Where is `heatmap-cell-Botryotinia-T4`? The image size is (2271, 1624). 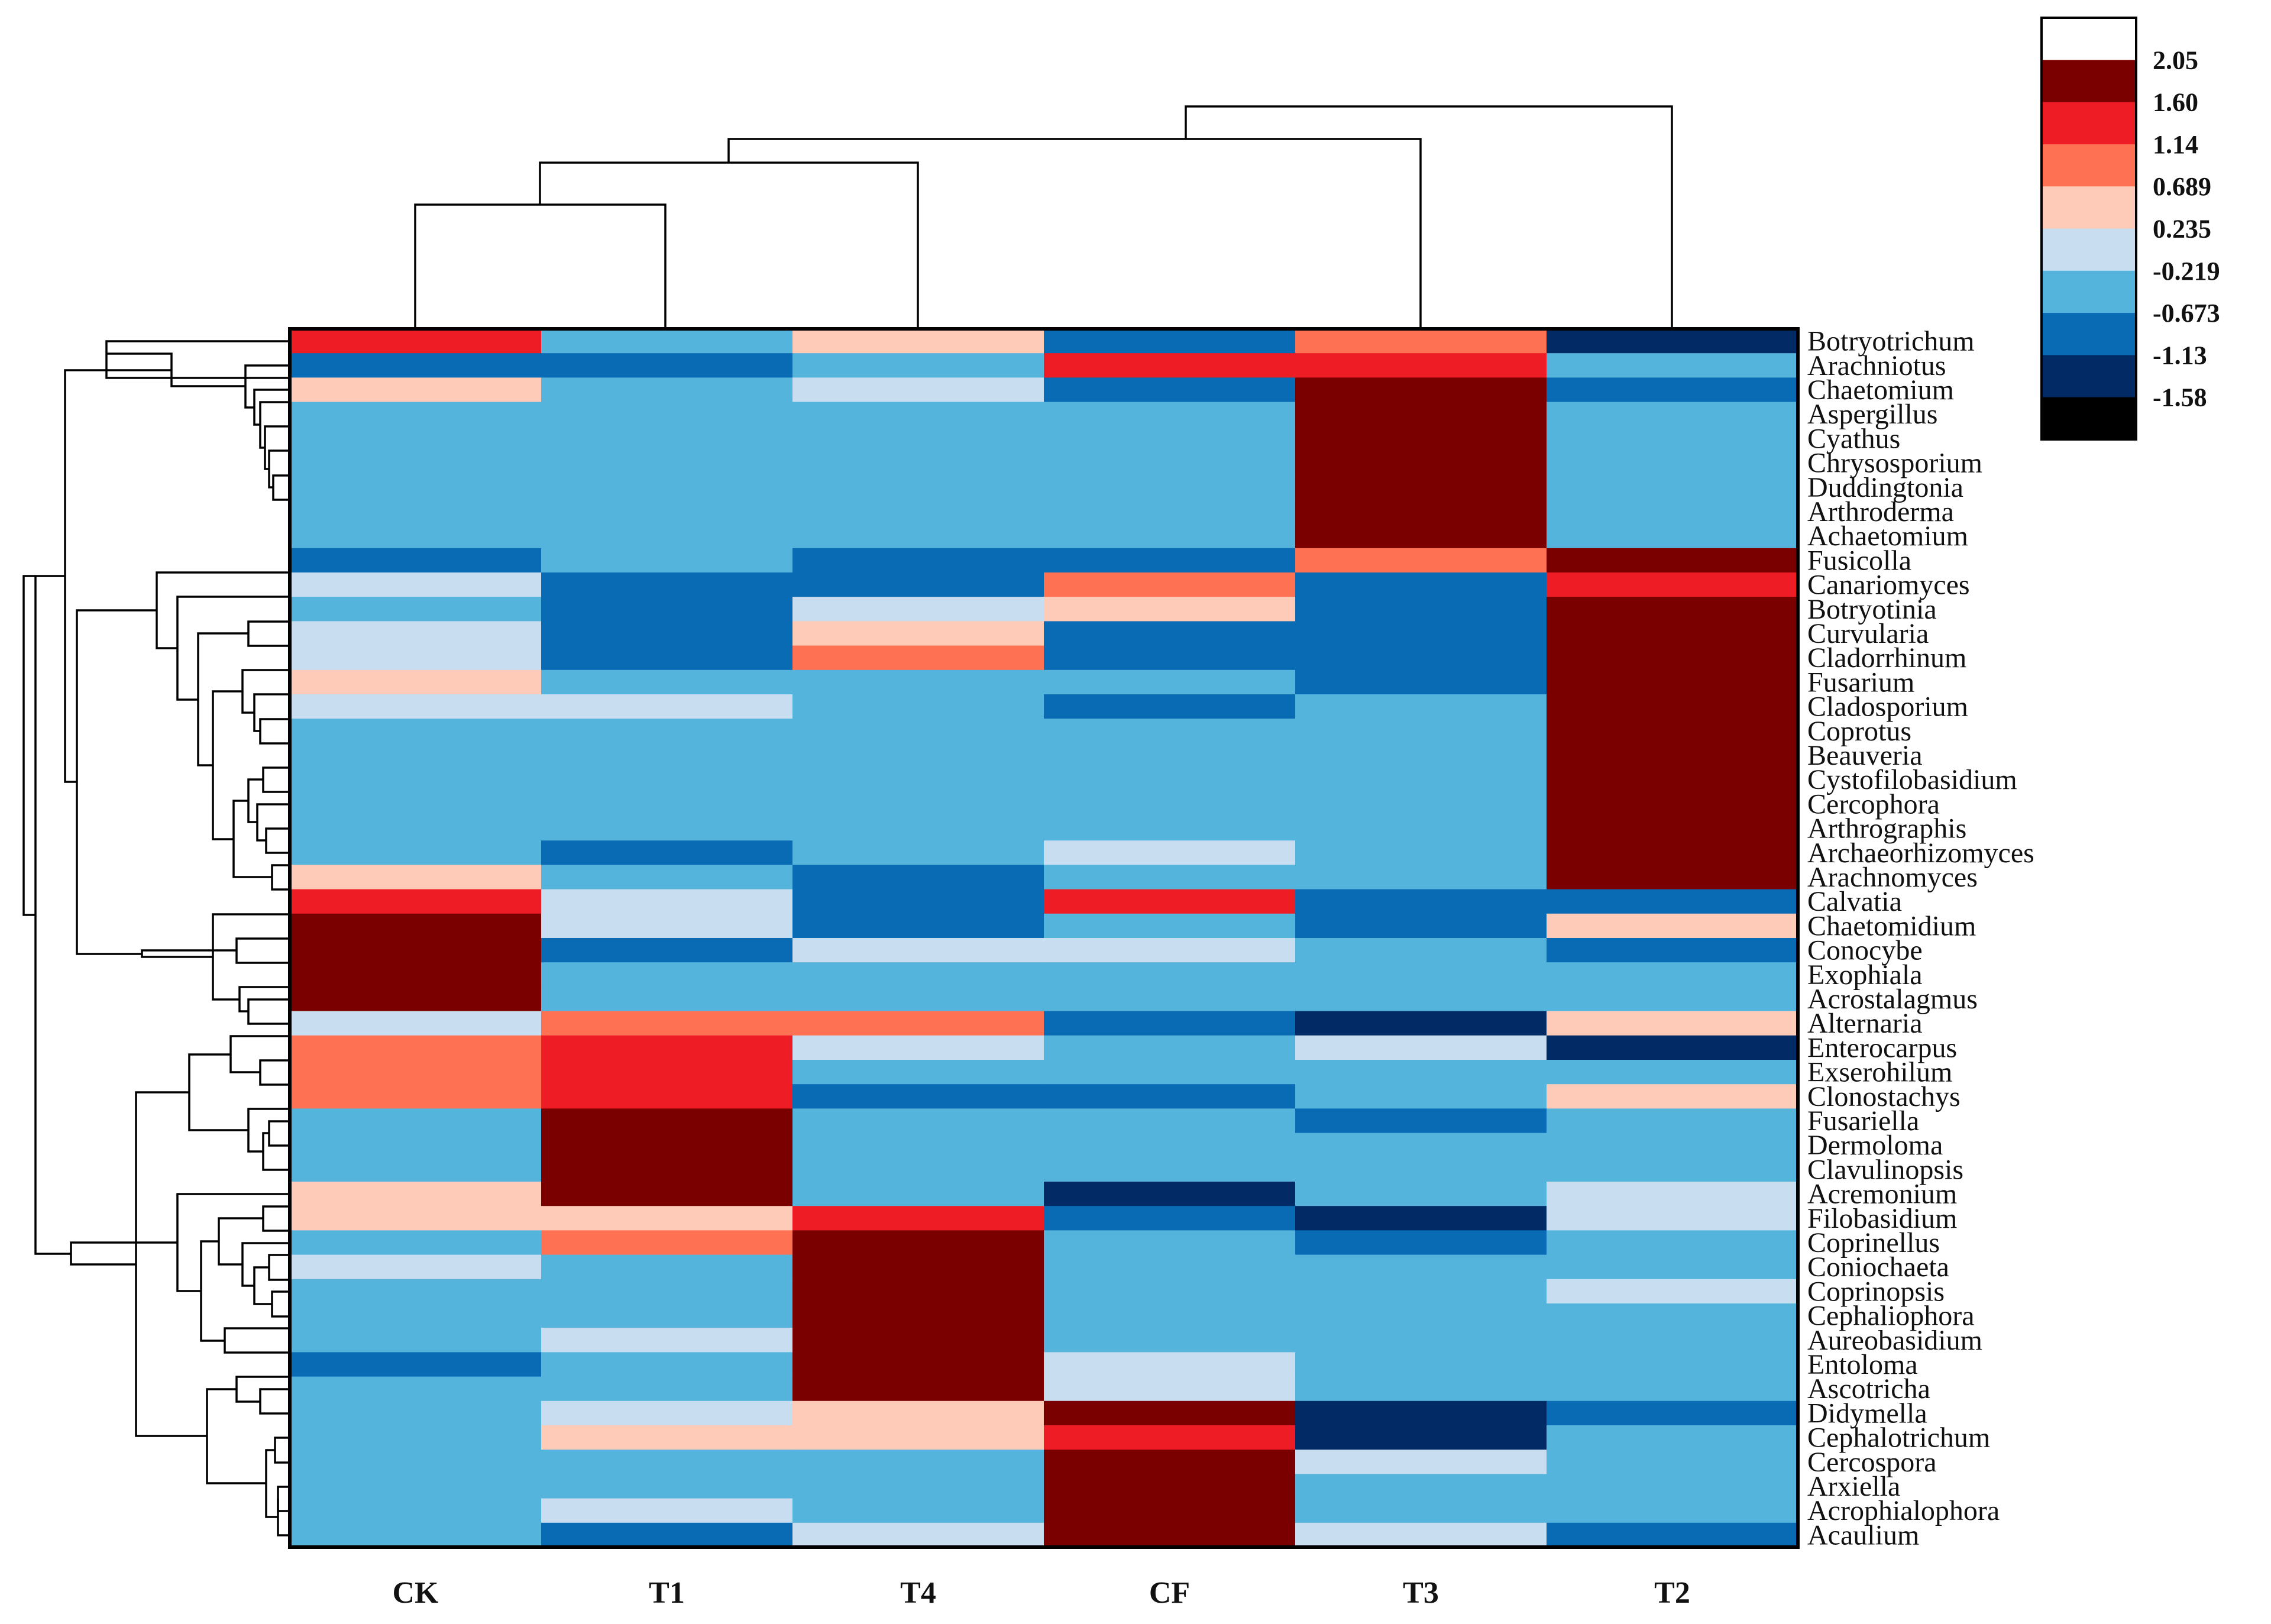
heatmap-cell-Botryotinia-T4 is located at coordinates (918, 610).